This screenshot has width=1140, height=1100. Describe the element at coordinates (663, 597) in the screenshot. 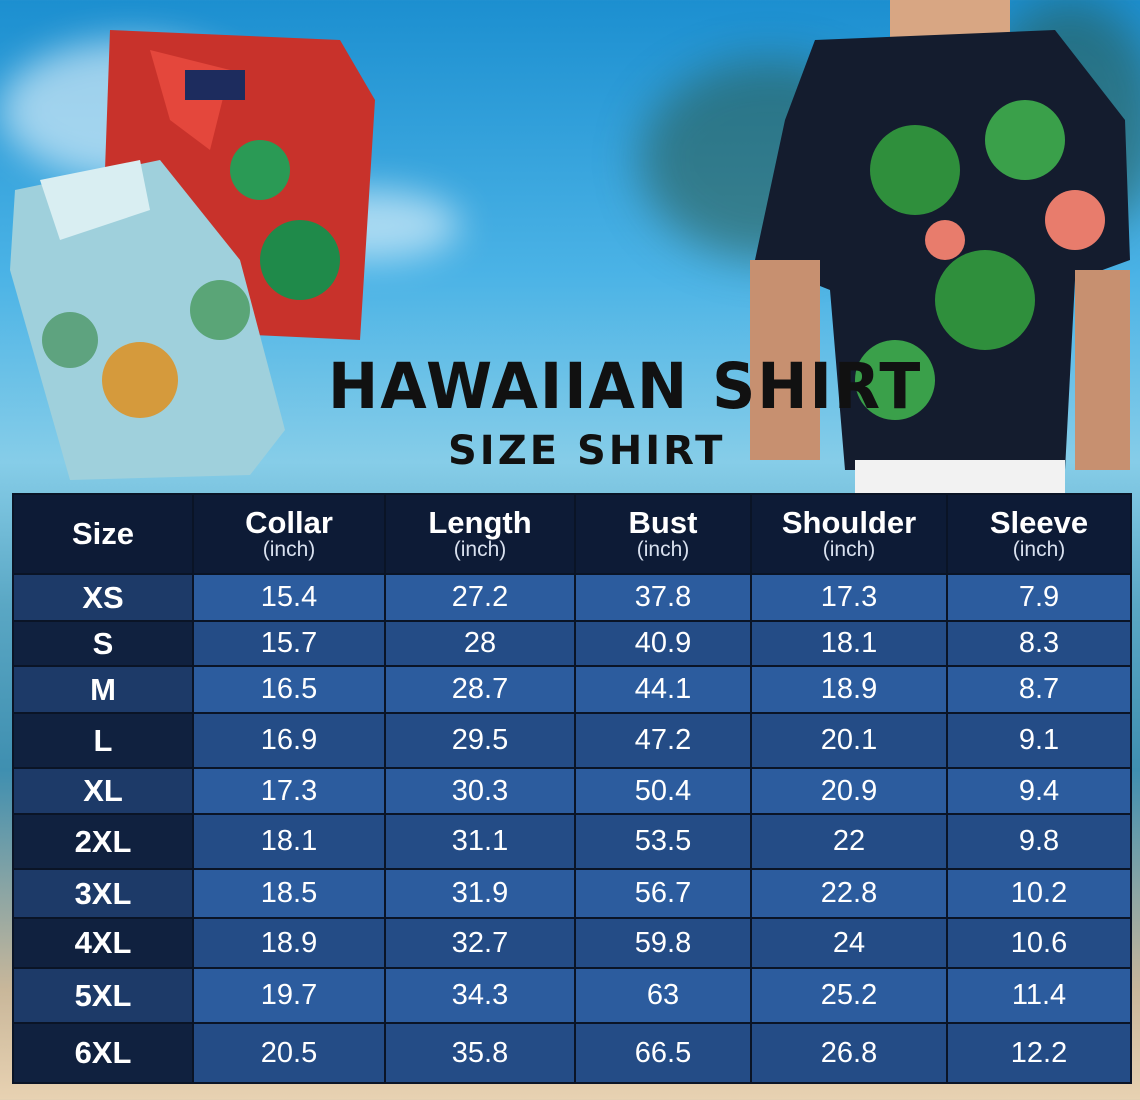

I see `measurement-cell: 37.8` at that location.